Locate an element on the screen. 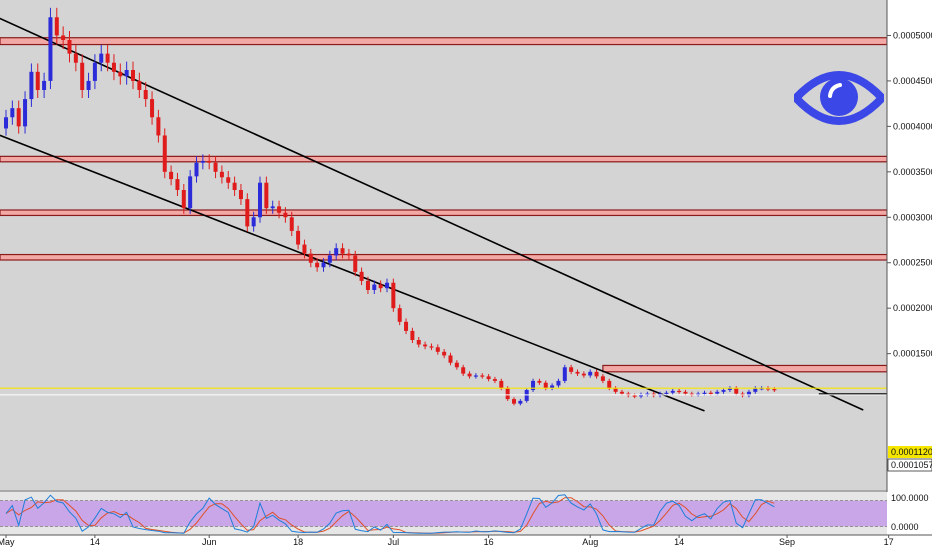 This screenshot has width=932, height=550. indicator-tick-bottom: 0.0000 is located at coordinates (905, 527).